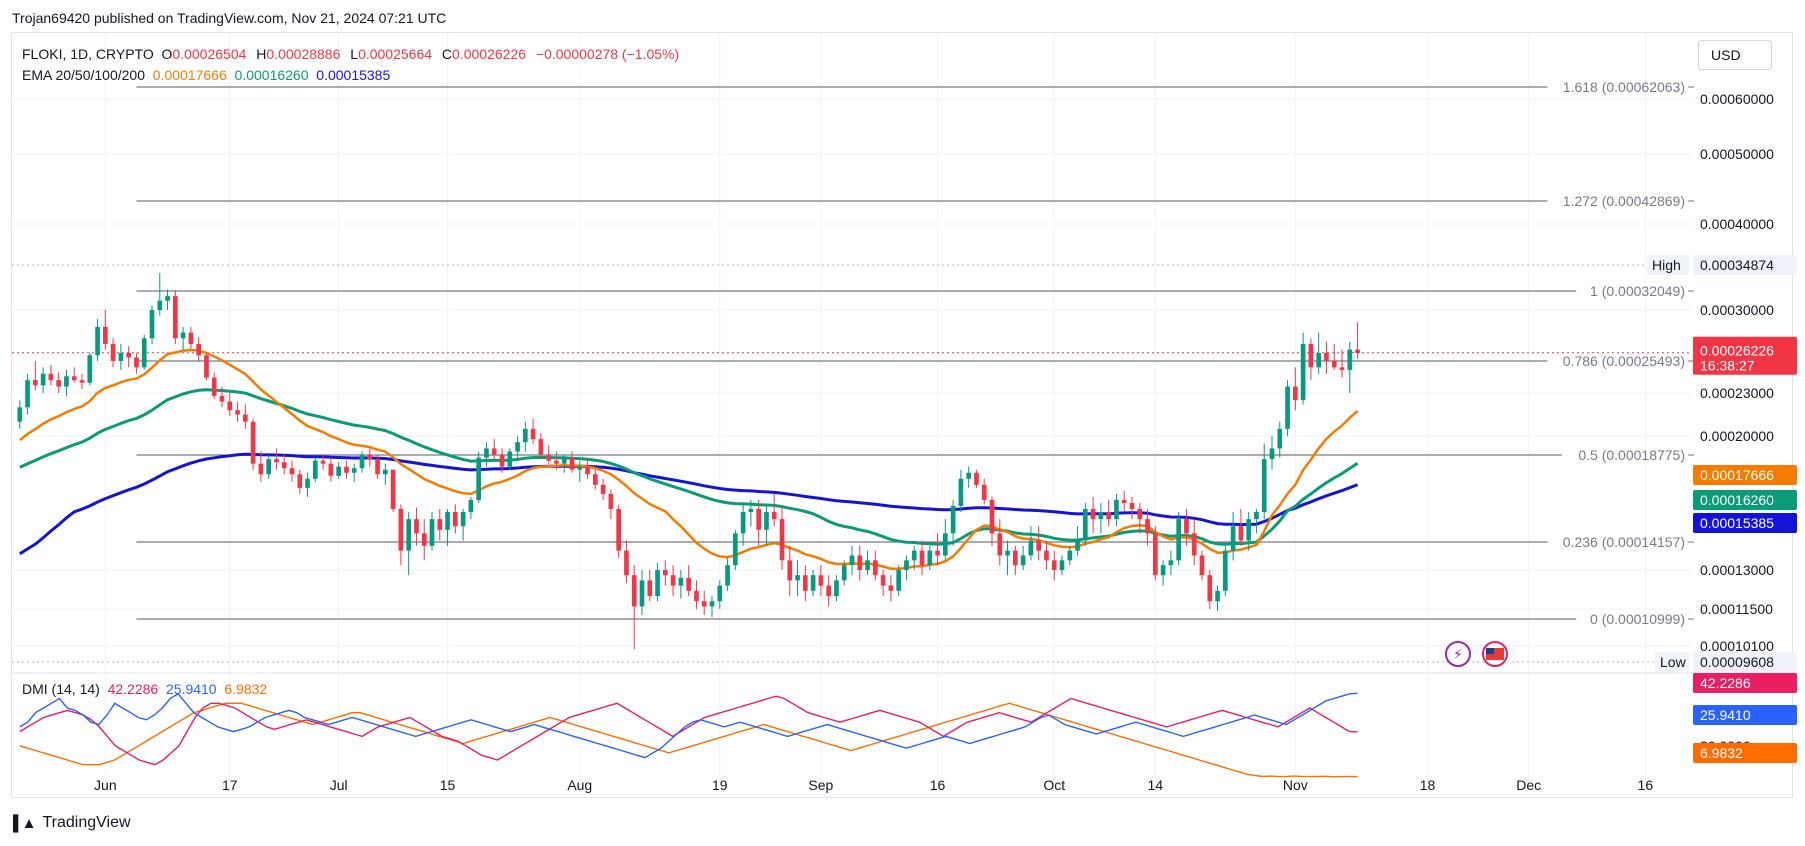 The height and width of the screenshot is (846, 1805). I want to click on time-tick-label: 18, so click(1428, 785).